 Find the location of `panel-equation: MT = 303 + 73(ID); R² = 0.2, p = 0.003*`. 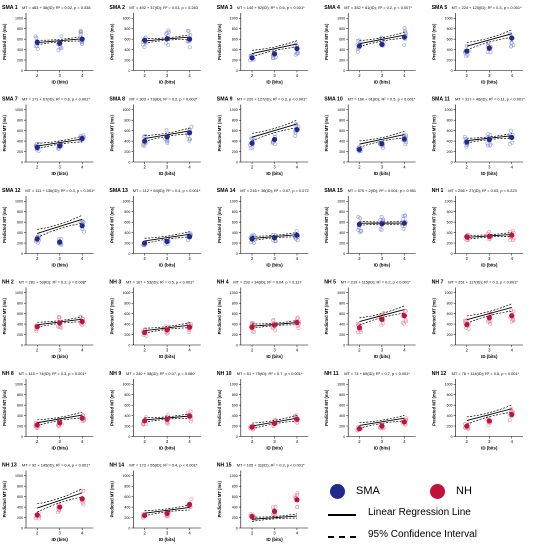

panel-equation: MT = 303 + 73(ID); R² = 0.2, p = 0.003* is located at coordinates (163, 99).